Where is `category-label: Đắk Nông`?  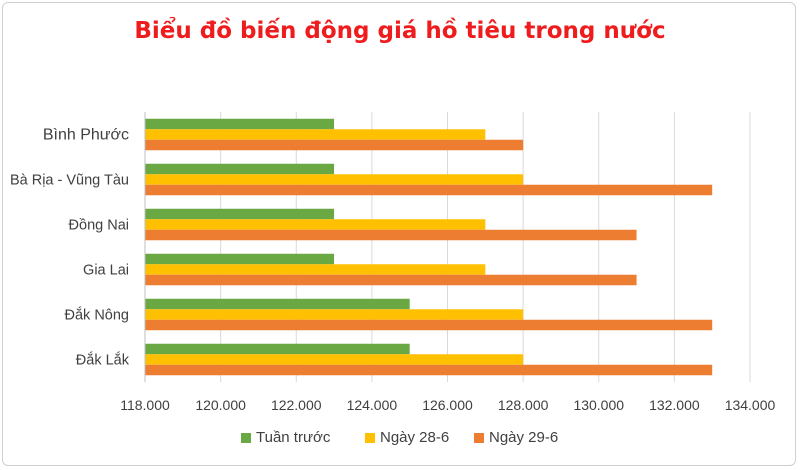 category-label: Đắk Nông is located at coordinates (97, 315).